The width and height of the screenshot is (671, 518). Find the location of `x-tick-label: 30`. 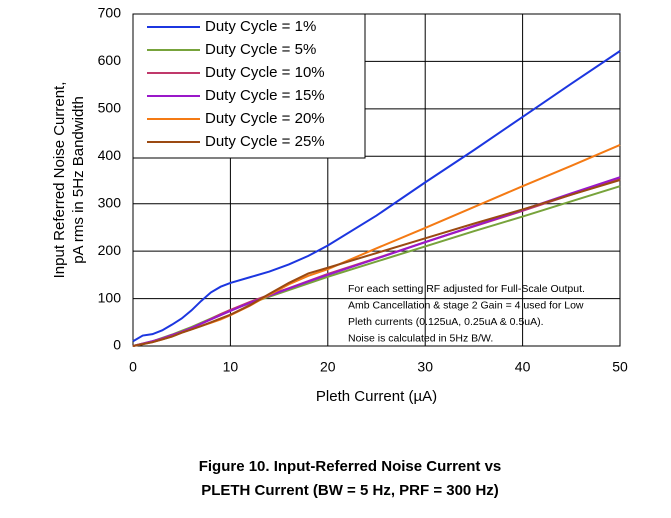

x-tick-label: 30 is located at coordinates (425, 367).